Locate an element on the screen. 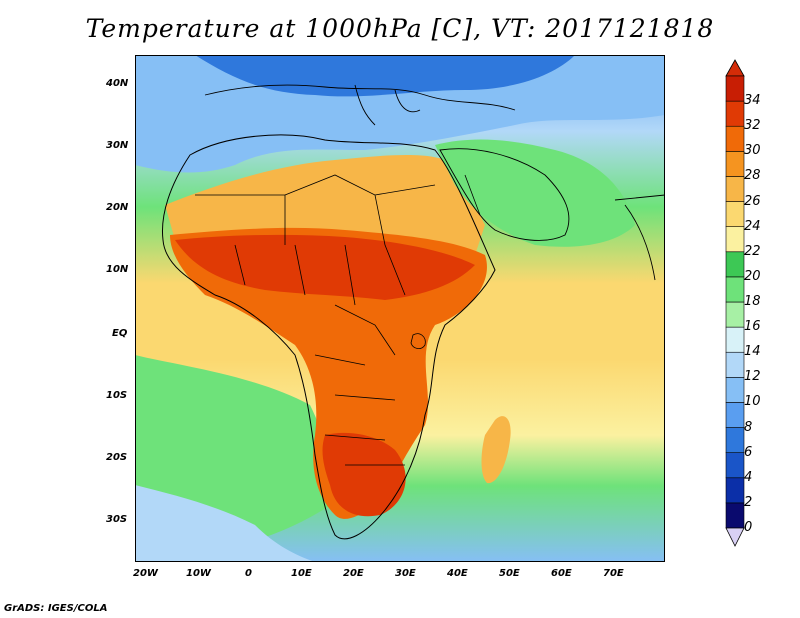 This screenshot has height=618, width=800. europe-coastline is located at coordinates (360, 105).